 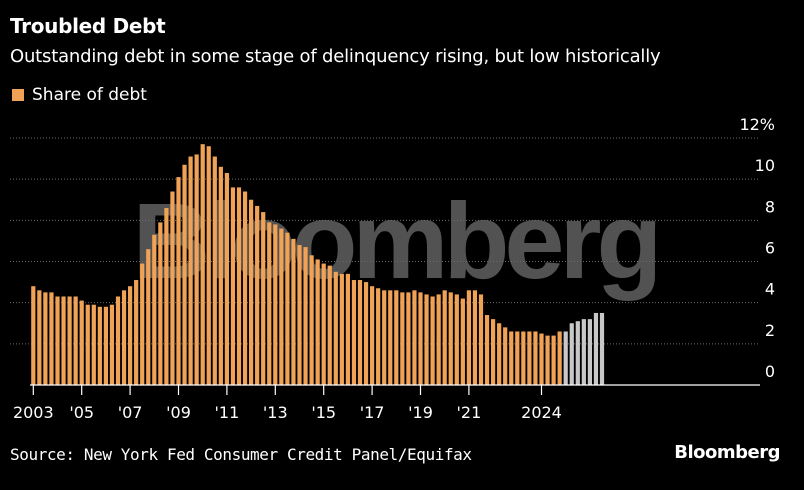 I want to click on x-tick-label: '07, so click(x=130, y=412).